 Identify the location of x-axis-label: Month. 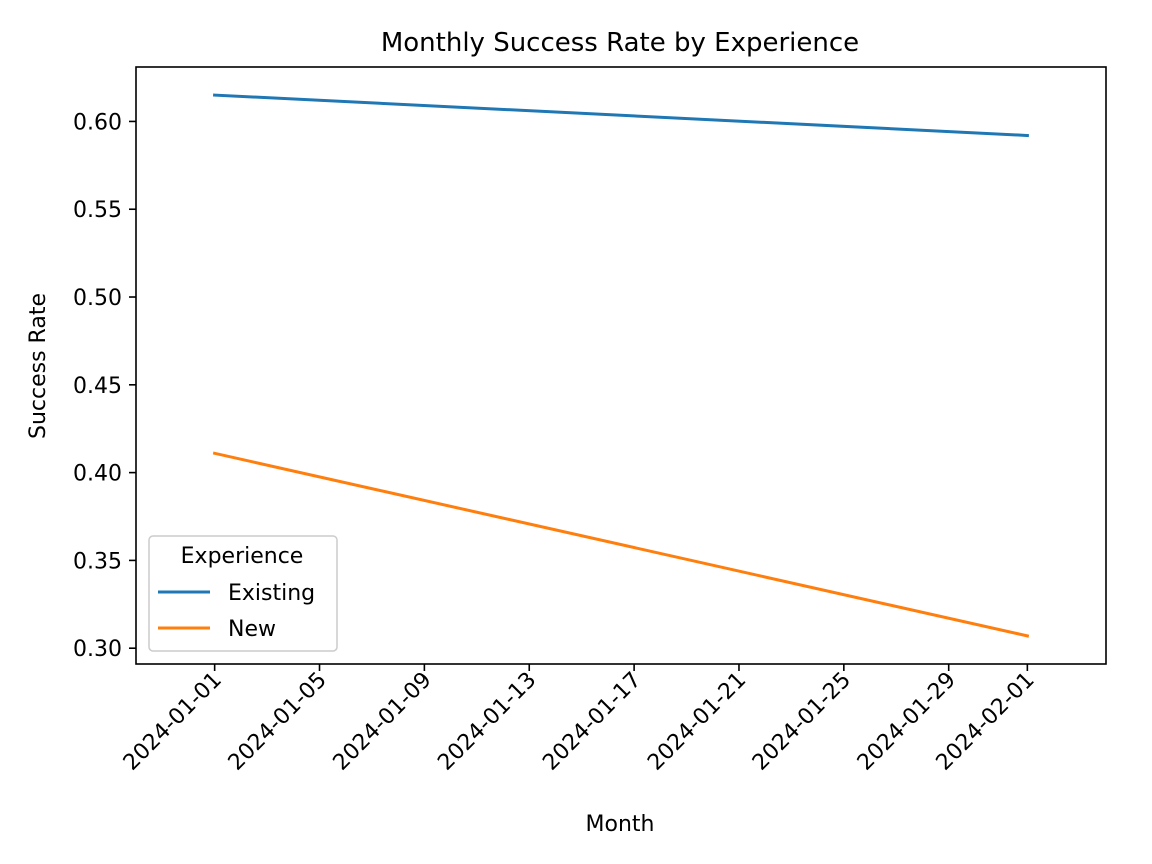
(620, 824).